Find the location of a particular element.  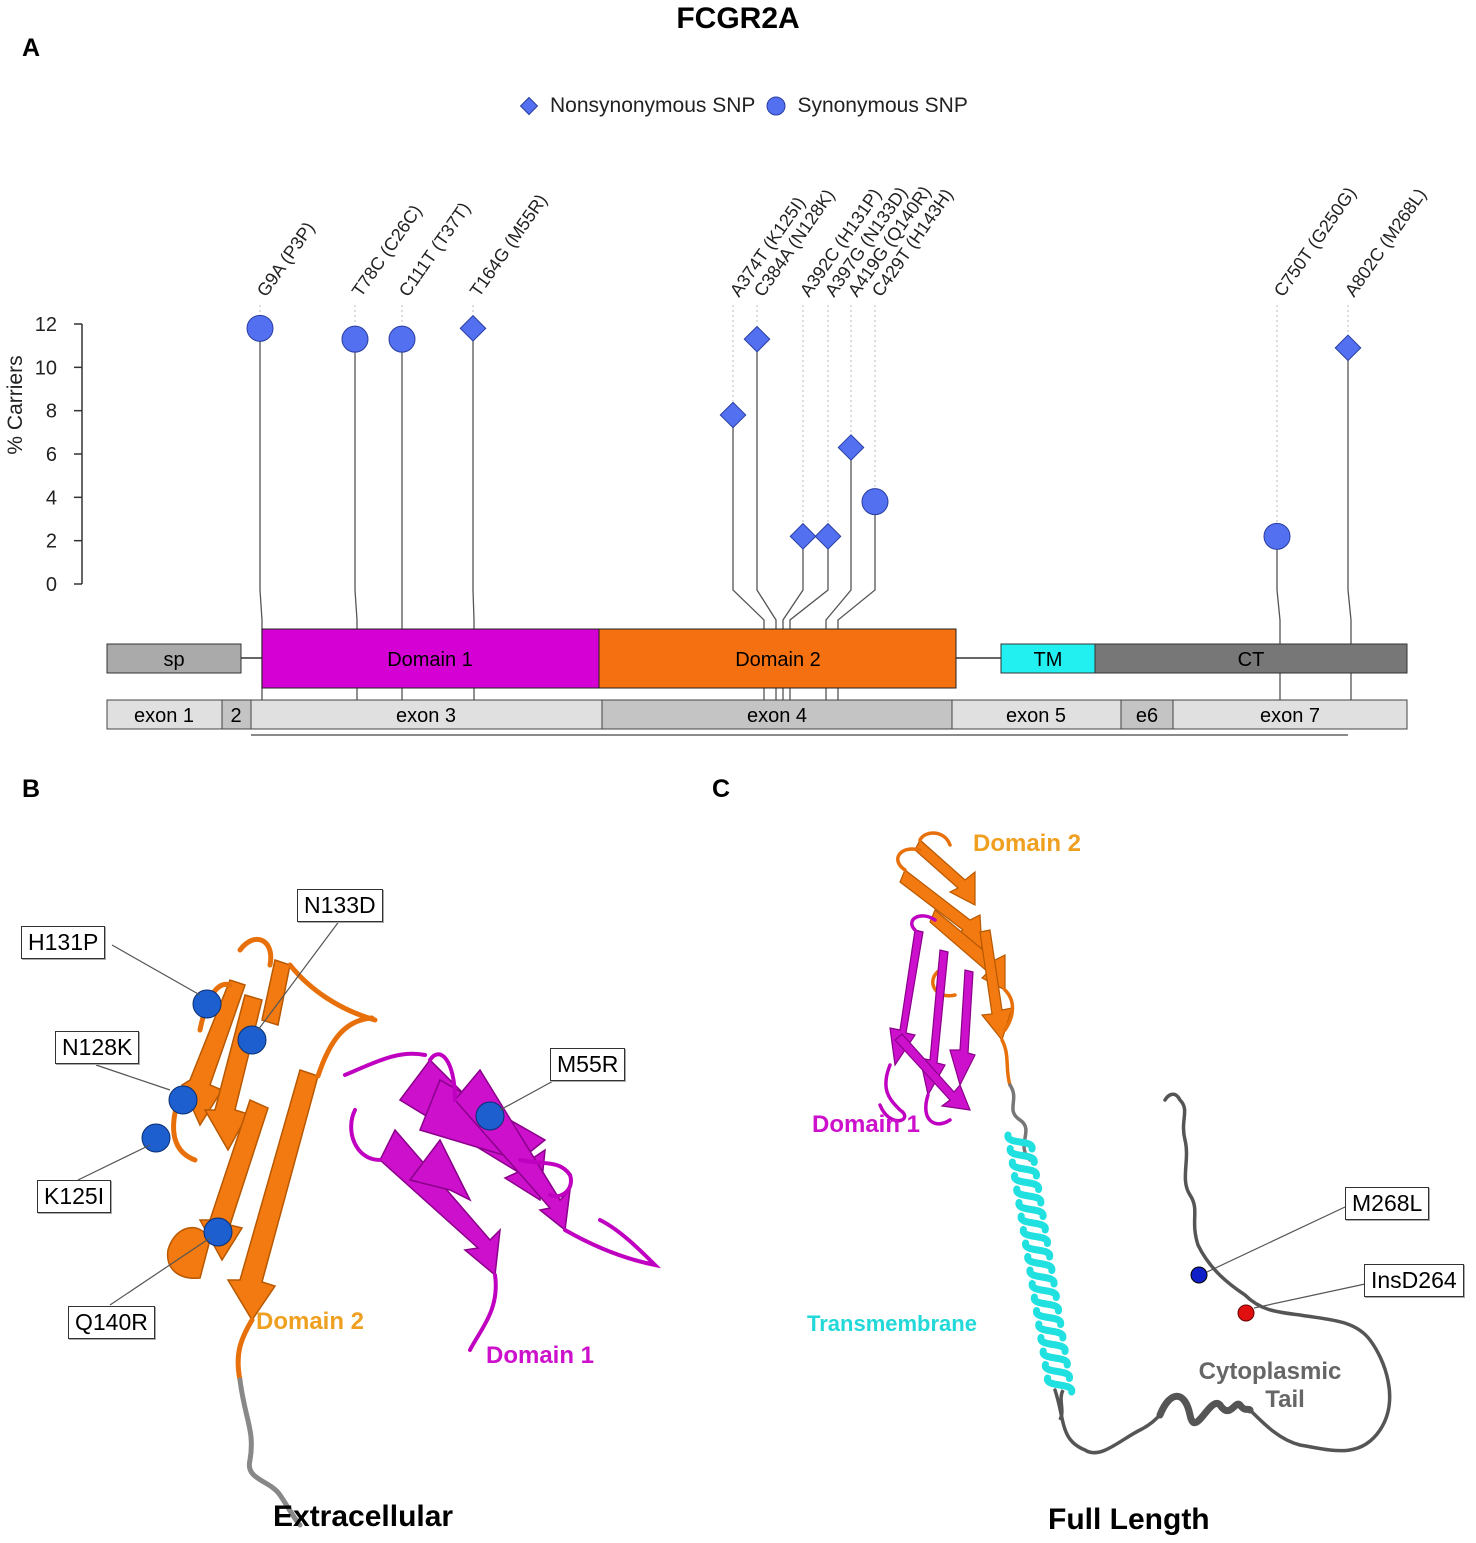

label-n133d: N133D is located at coordinates (340, 905).